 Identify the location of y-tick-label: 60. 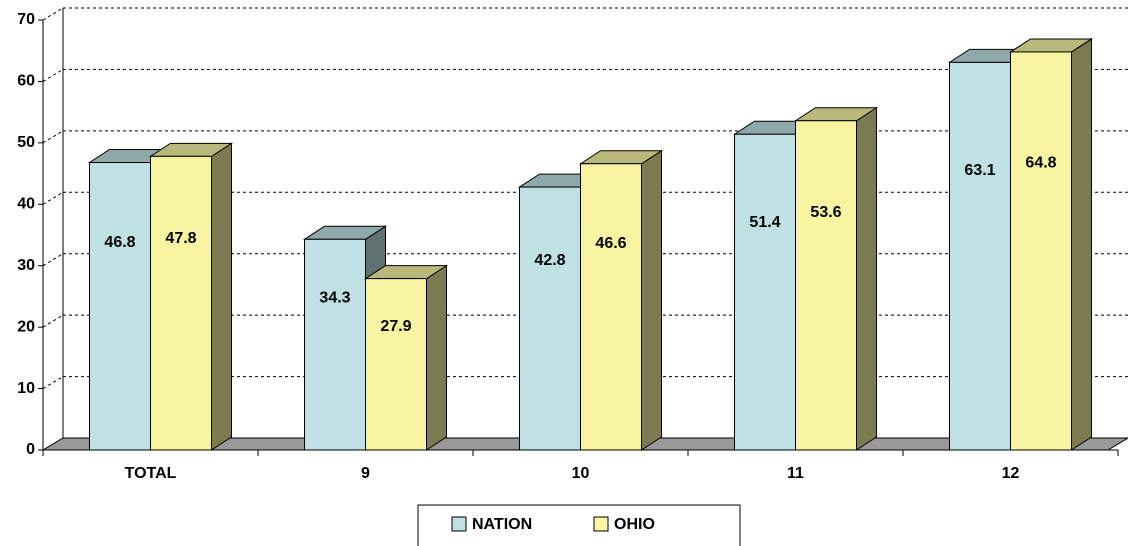
(26, 81).